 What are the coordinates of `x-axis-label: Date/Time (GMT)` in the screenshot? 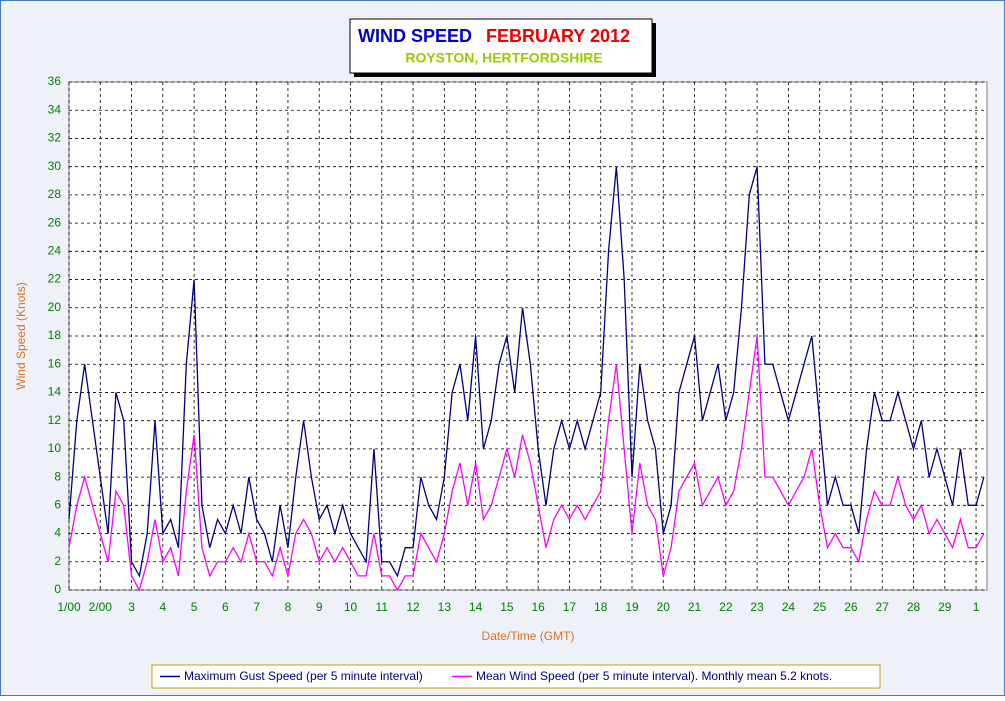 It's located at (528, 636).